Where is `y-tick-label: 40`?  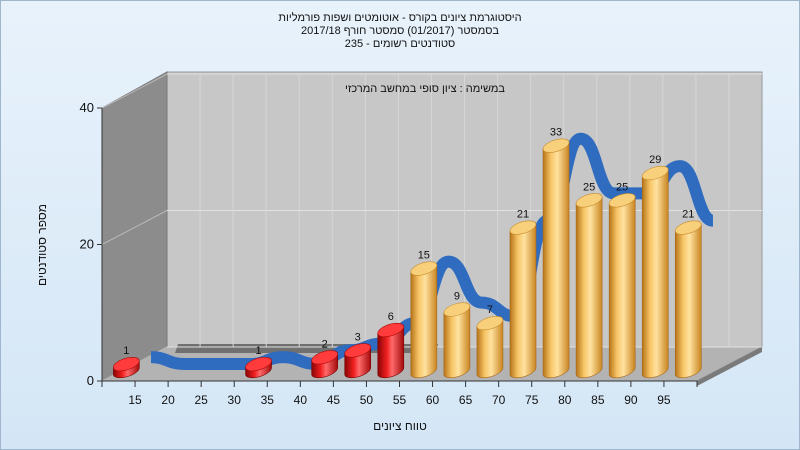 y-tick-label: 40 is located at coordinates (87, 107).